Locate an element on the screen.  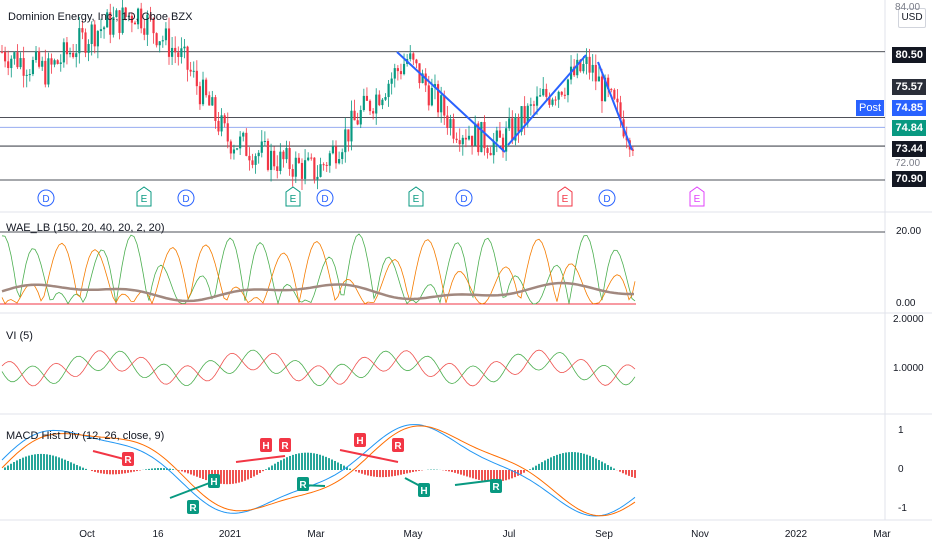
time-axis: Oct 16 2021 Mar May Jul Sep Nov 2022 Mar is located at coordinates (485, 534).